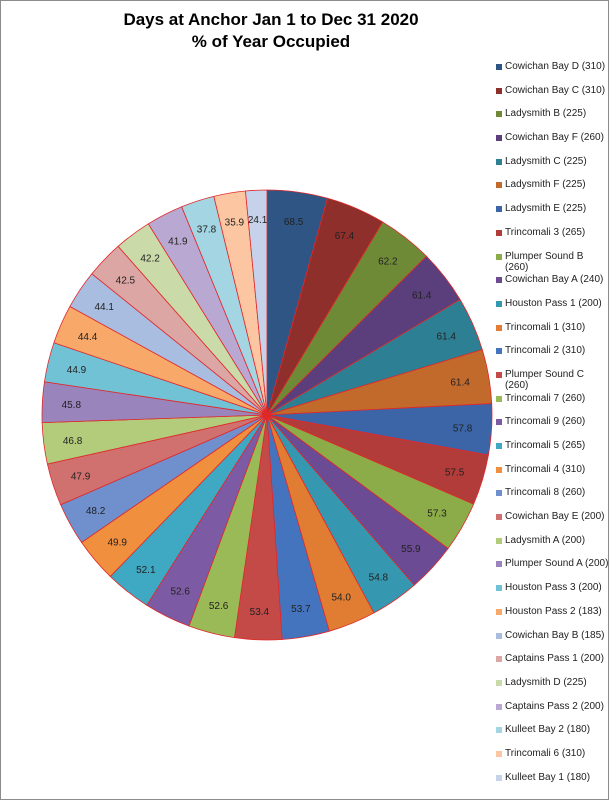 Image resolution: width=609 pixels, height=800 pixels. What do you see at coordinates (77, 370) in the screenshot?
I see `slice-data-label: 44.9` at bounding box center [77, 370].